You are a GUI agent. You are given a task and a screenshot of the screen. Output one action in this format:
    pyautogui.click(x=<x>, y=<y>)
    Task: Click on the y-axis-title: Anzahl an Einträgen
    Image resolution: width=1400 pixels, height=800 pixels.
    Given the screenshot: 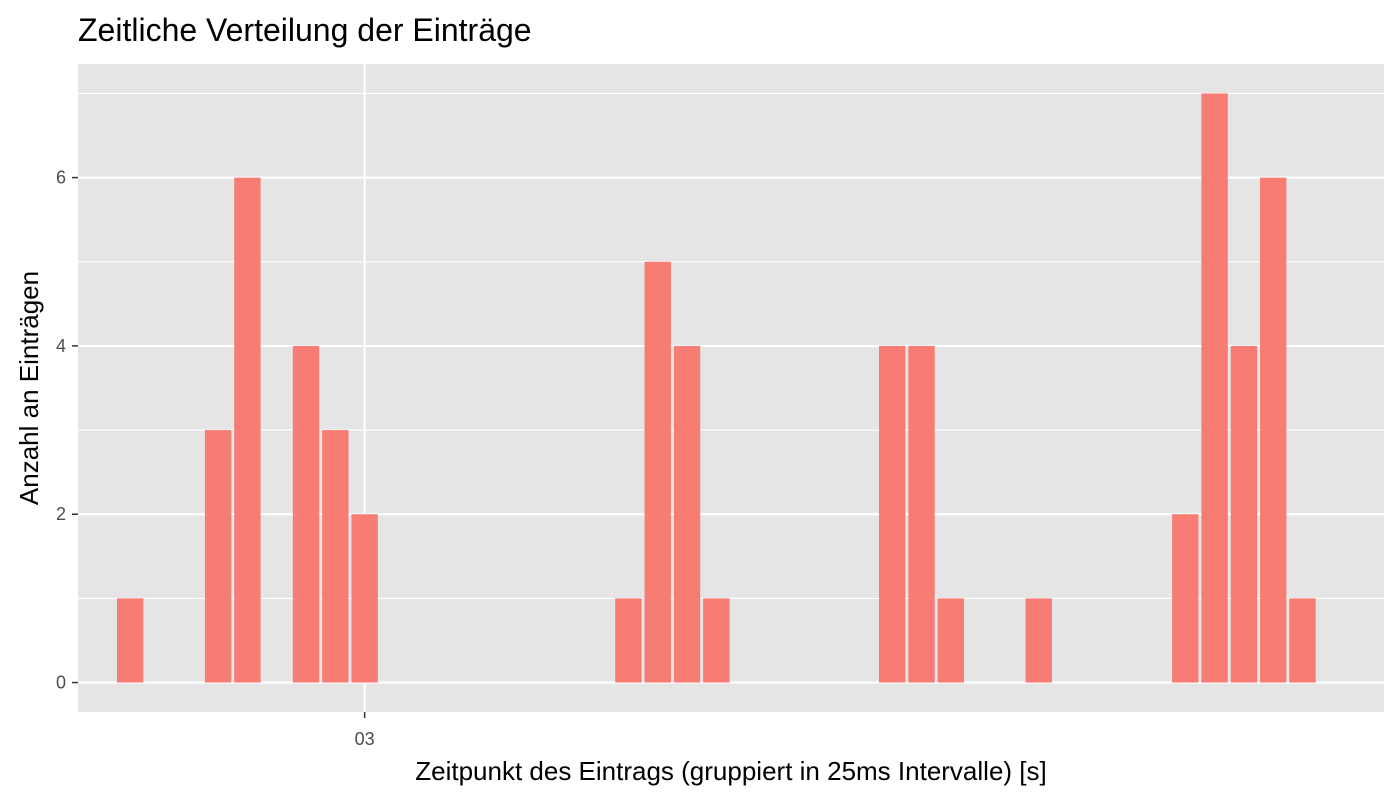 What is the action you would take?
    pyautogui.click(x=29, y=388)
    